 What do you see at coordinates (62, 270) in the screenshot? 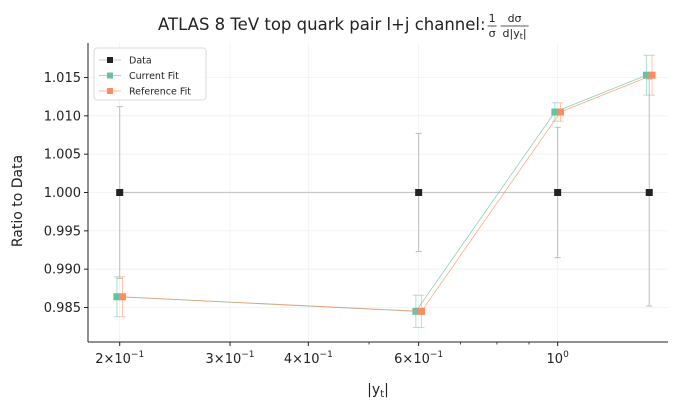
I see `y-tick-label: 0.990` at bounding box center [62, 270].